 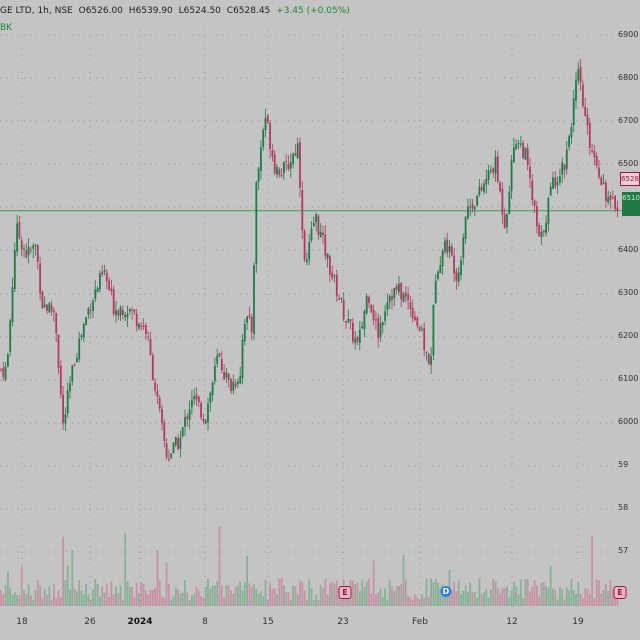 I want to click on price-axis-label: 6900, so click(x=628, y=34).